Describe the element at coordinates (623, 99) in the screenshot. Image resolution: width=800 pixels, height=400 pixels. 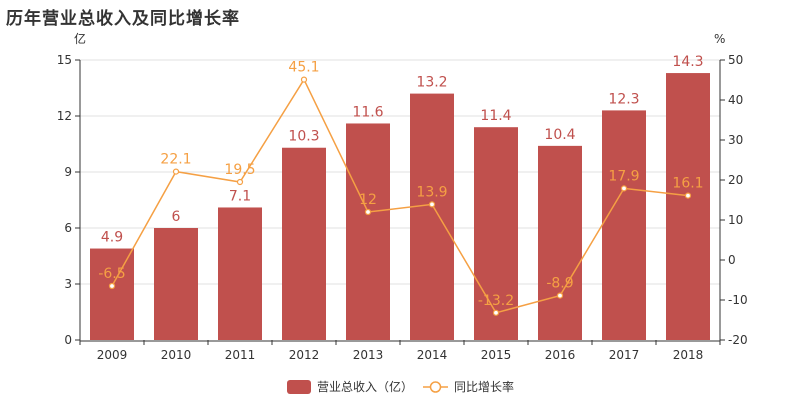
I see `revenue-bar-label: 12.3` at that location.